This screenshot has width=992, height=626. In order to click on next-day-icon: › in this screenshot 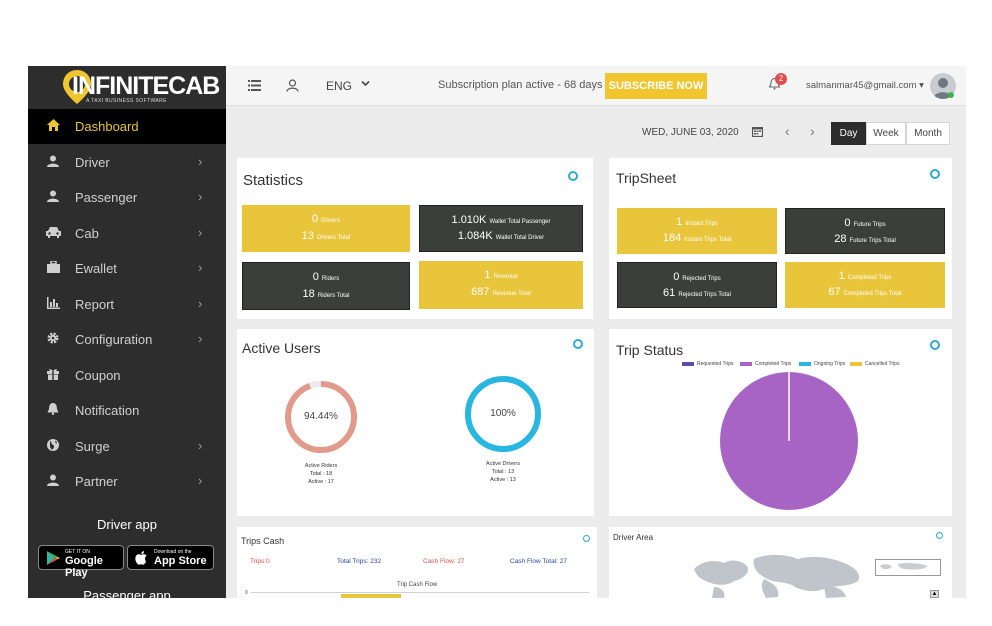, I will do `click(812, 131)`.